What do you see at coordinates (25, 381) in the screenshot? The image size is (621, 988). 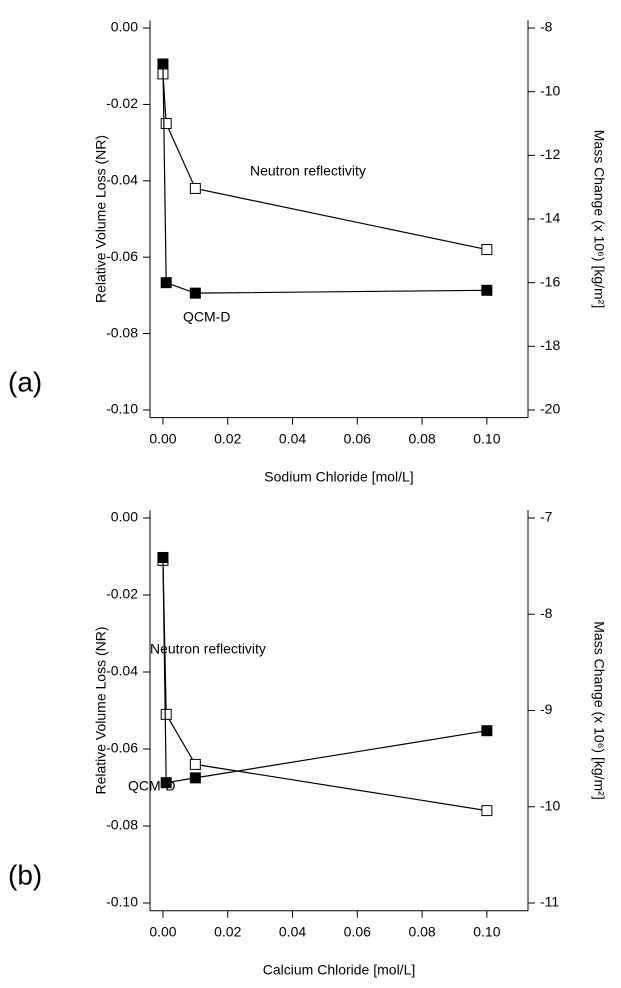 I see `panel-label: (a)` at bounding box center [25, 381].